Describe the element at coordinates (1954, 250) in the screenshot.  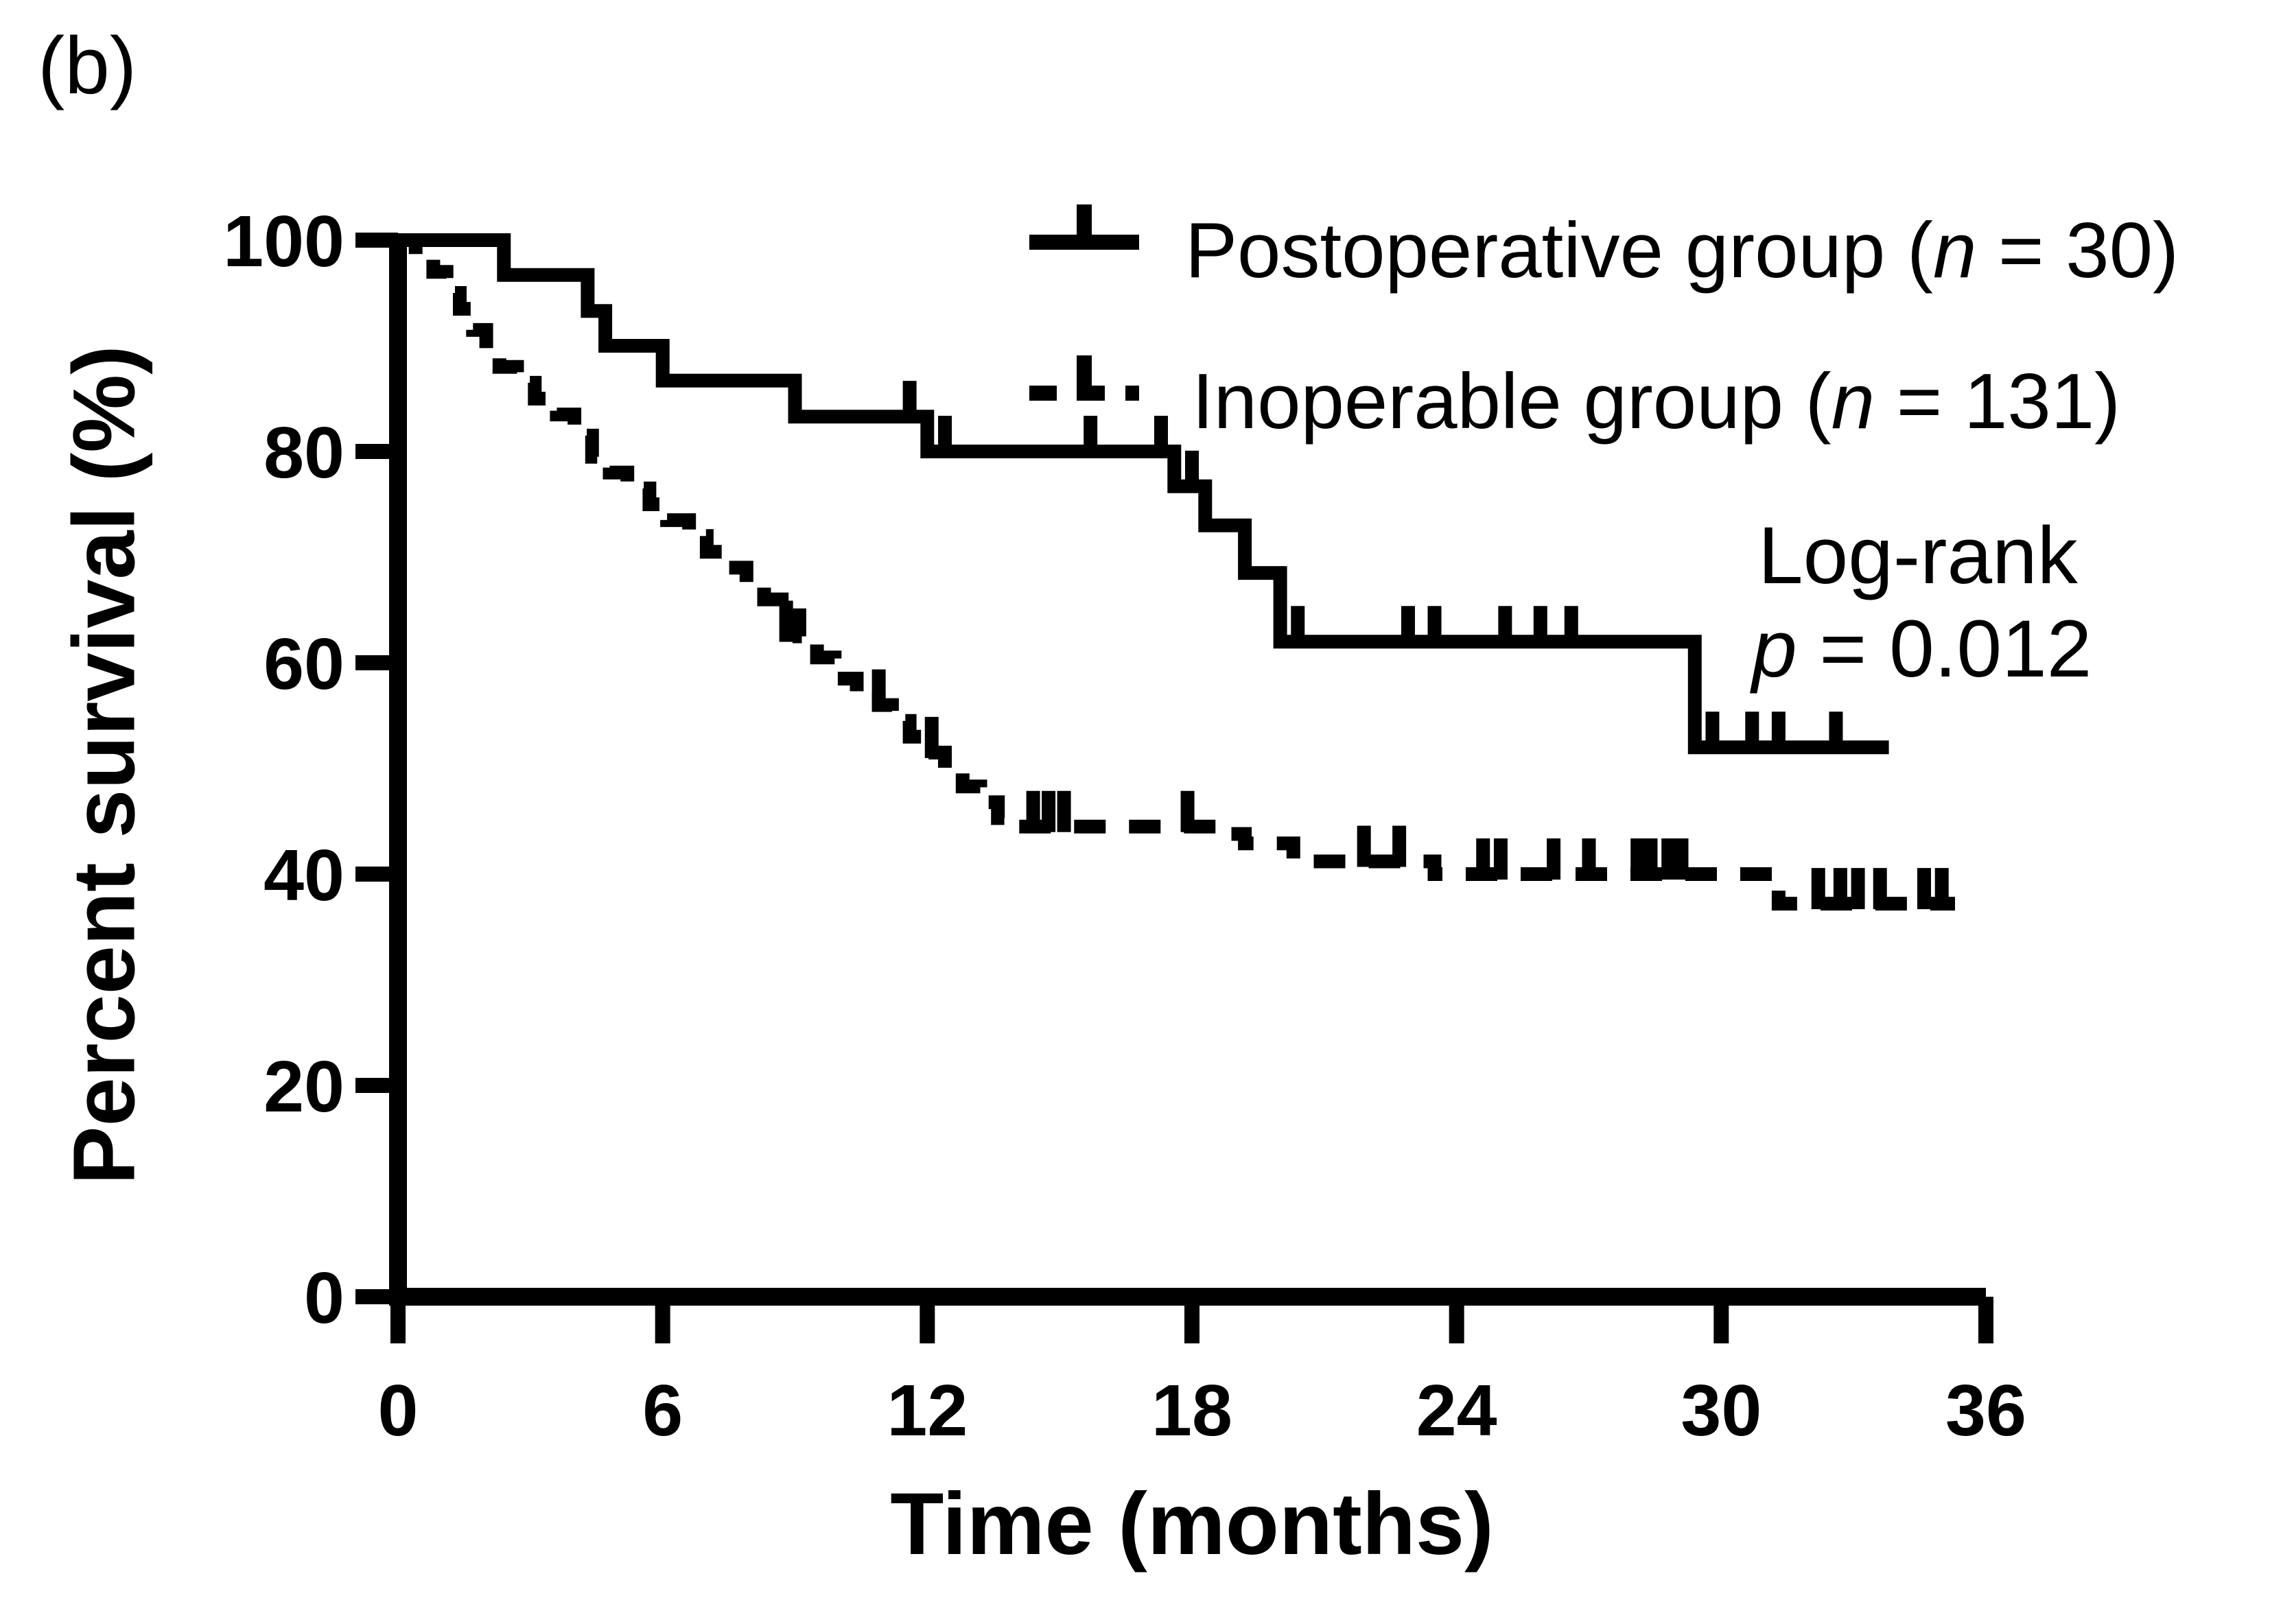
I see `legend-label-postoperative-n: n` at that location.